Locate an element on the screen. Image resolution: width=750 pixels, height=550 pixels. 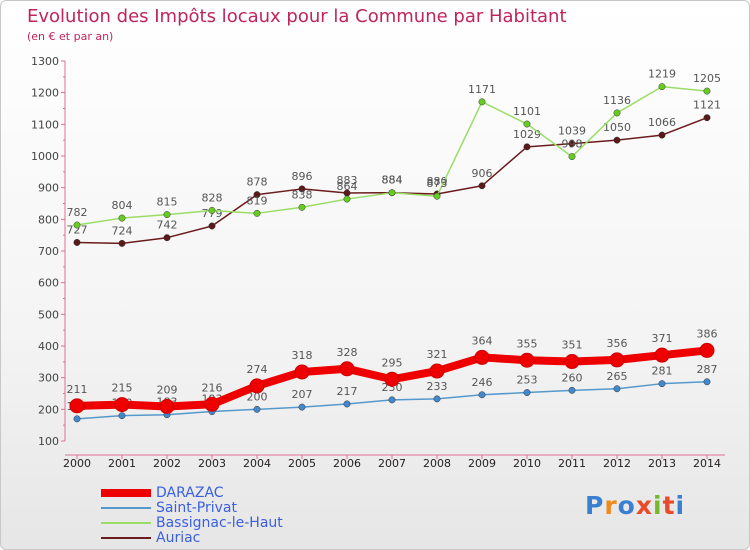
data-label-bassignac-le-haut: 884 is located at coordinates (392, 180).